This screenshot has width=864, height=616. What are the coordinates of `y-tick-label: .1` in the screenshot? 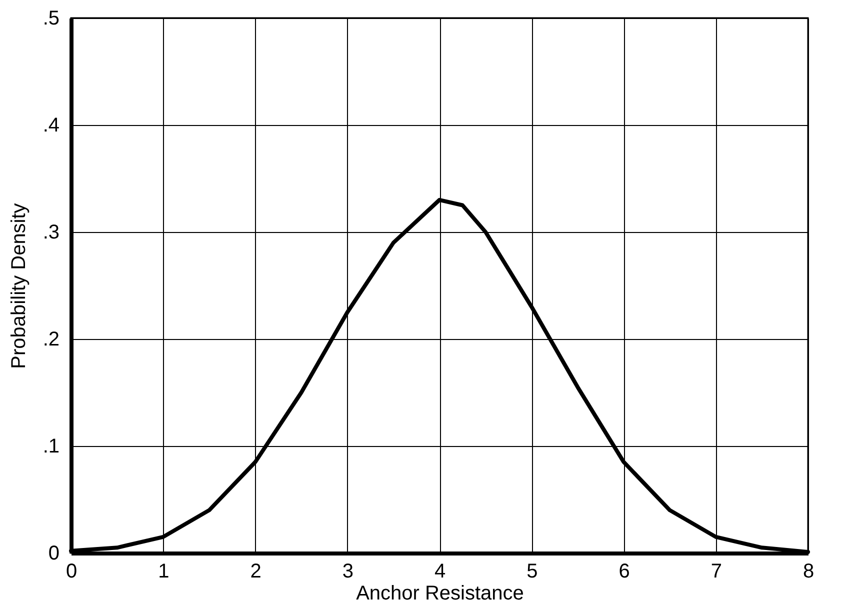 It's located at (51, 447).